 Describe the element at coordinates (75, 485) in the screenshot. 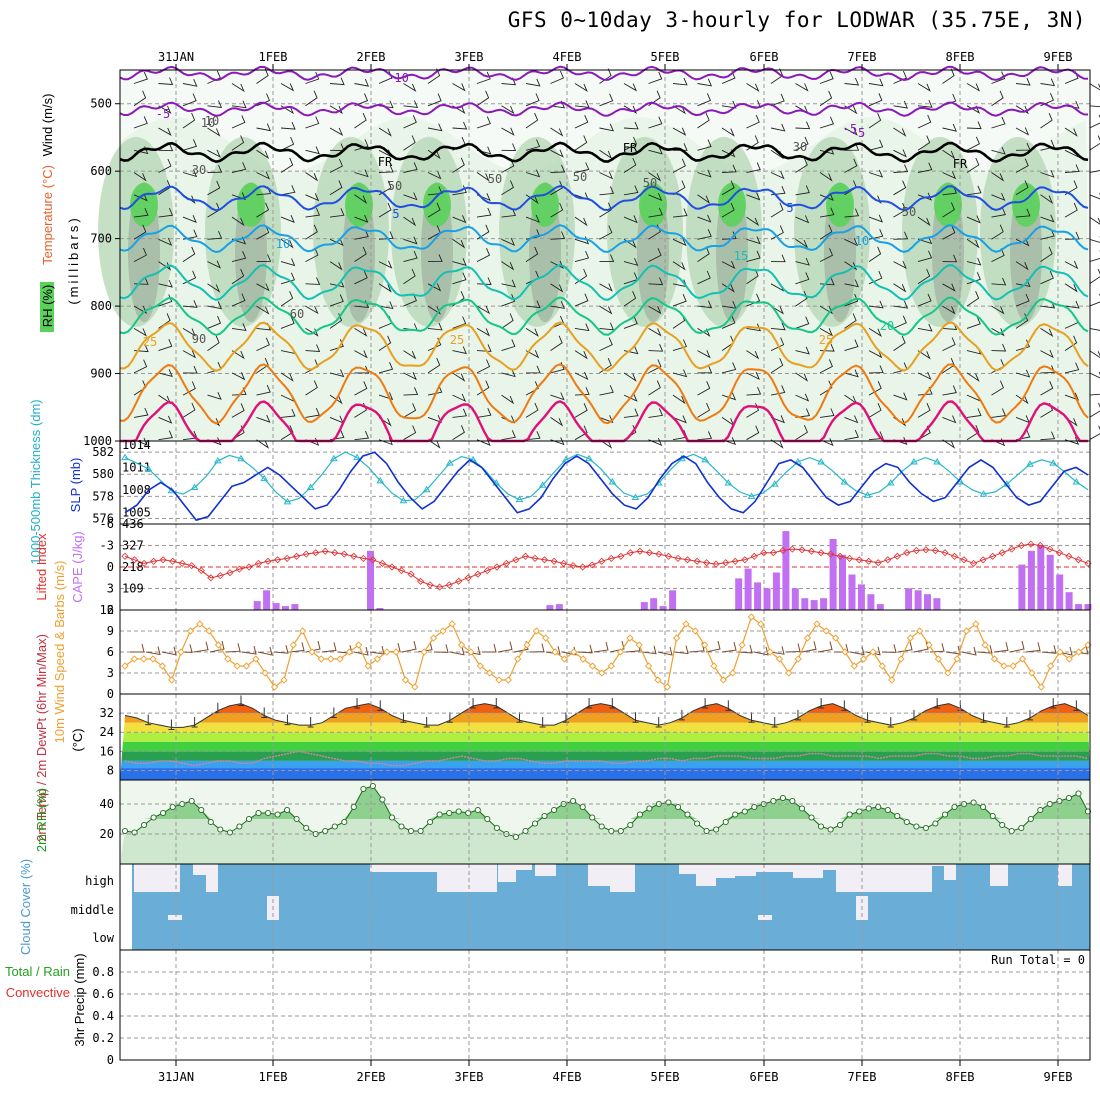

I see `slp-axis-label: SLP (mb)` at that location.